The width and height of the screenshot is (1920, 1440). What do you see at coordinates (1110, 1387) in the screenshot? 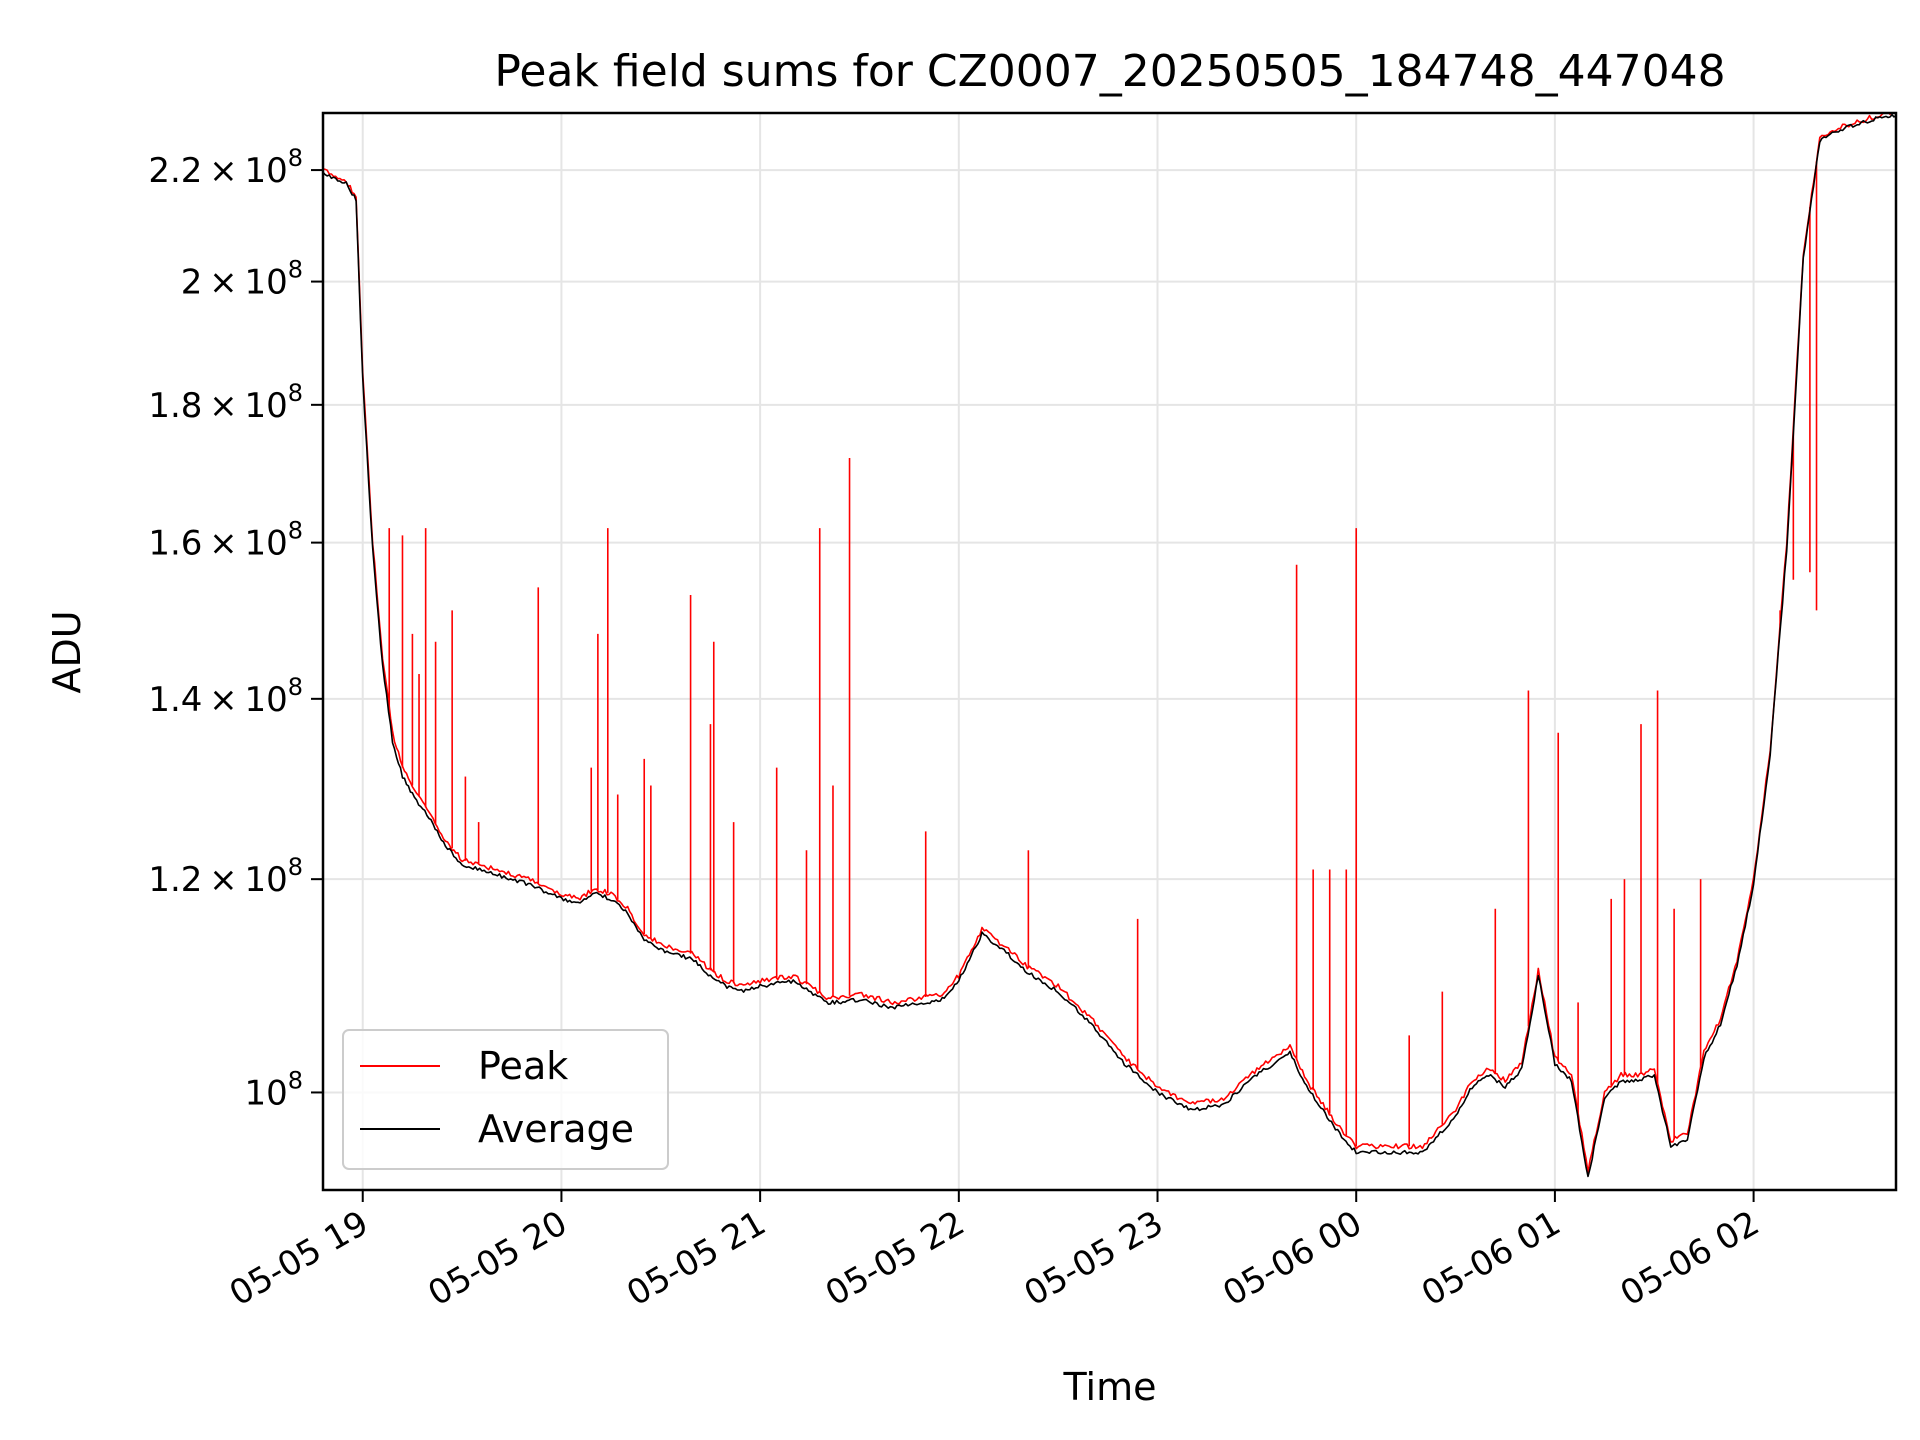
I see `x-axis-label: Time` at bounding box center [1110, 1387].